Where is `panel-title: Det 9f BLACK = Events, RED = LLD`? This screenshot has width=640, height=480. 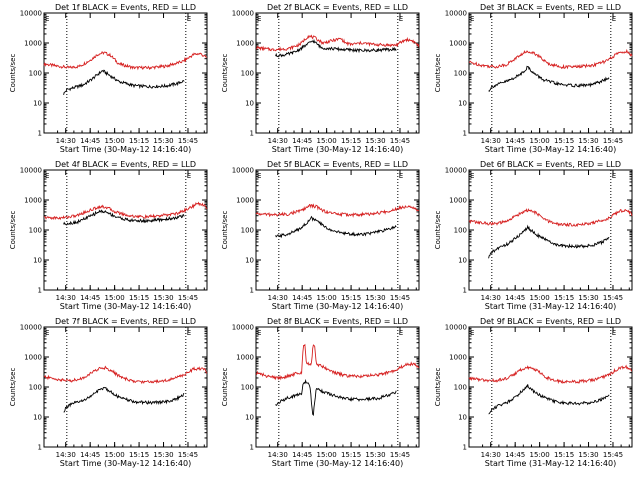
panel-title: Det 9f BLACK = Events, RED = LLD is located at coordinates (550, 321).